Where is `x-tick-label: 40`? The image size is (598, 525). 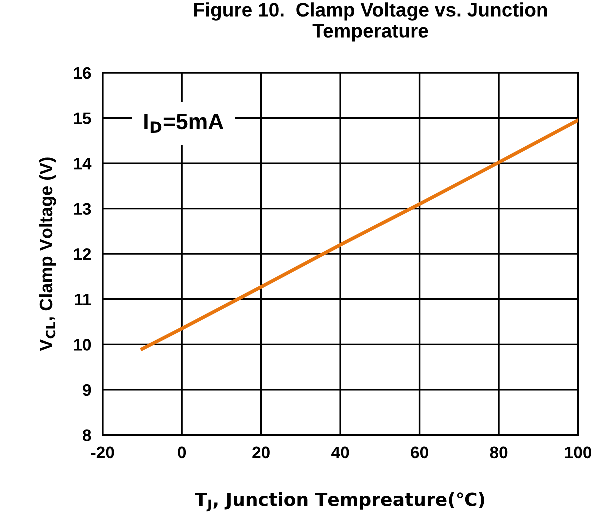 x-tick-label: 40 is located at coordinates (341, 452).